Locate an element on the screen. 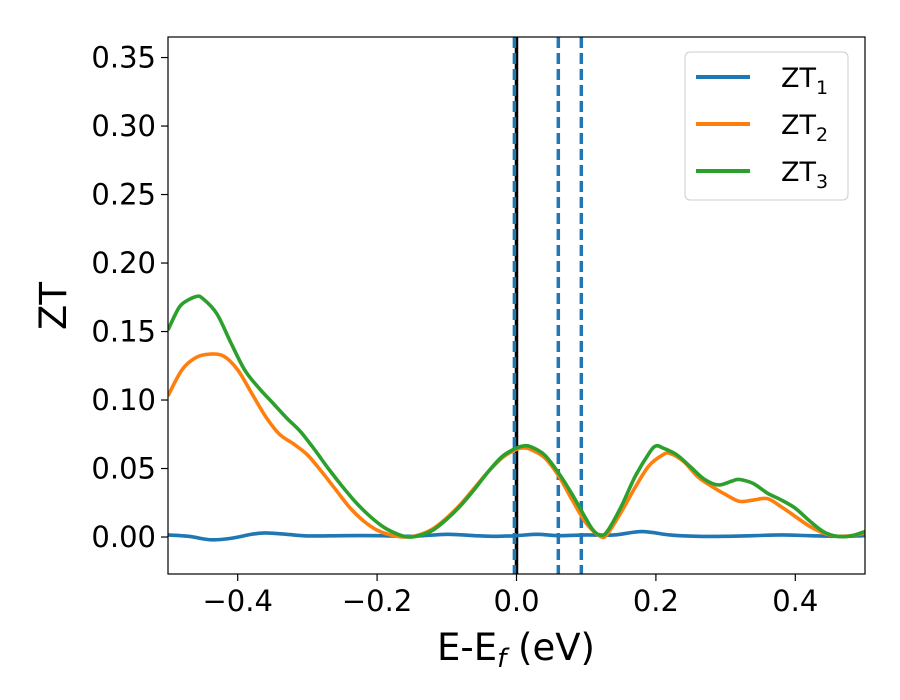 This screenshot has width=900, height=700. legend-entry-1: ZT1 is located at coordinates (762, 81).